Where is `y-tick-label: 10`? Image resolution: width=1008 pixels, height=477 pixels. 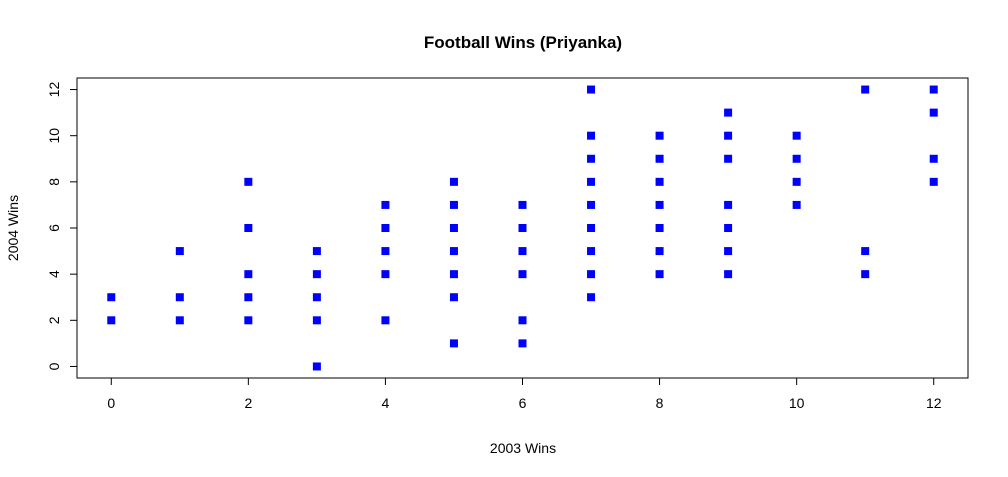 y-tick-label: 10 is located at coordinates (54, 136).